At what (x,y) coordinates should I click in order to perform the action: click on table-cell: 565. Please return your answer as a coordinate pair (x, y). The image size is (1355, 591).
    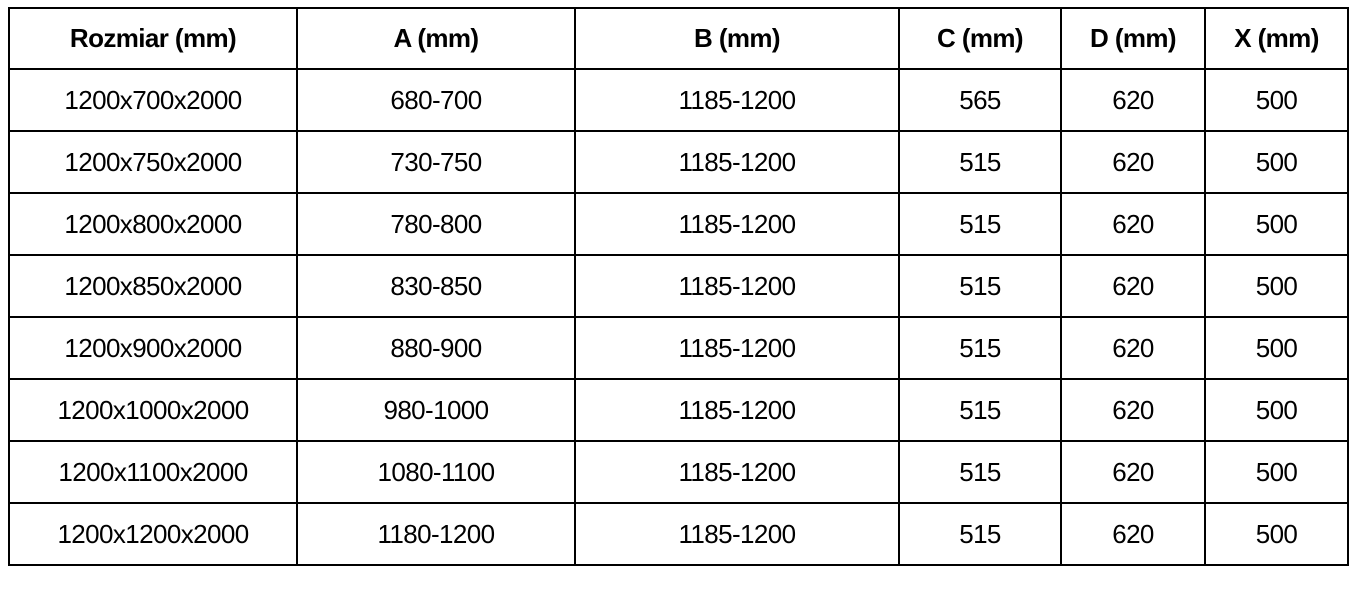
    Looking at the image, I should click on (980, 100).